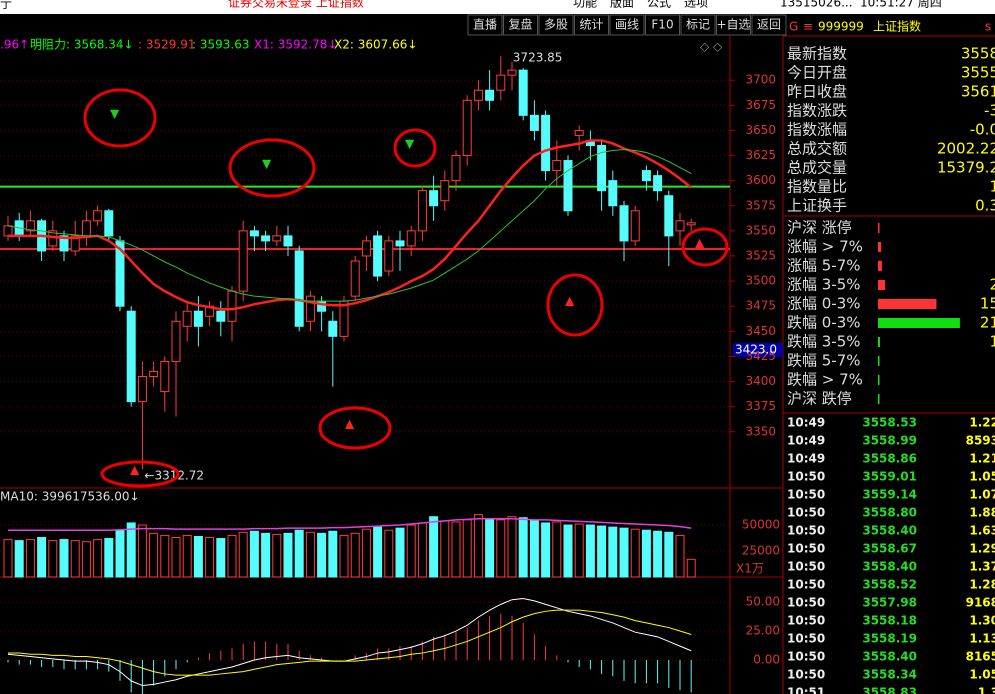  What do you see at coordinates (982, 459) in the screenshot?
I see `tick-volume: 1.21` at bounding box center [982, 459].